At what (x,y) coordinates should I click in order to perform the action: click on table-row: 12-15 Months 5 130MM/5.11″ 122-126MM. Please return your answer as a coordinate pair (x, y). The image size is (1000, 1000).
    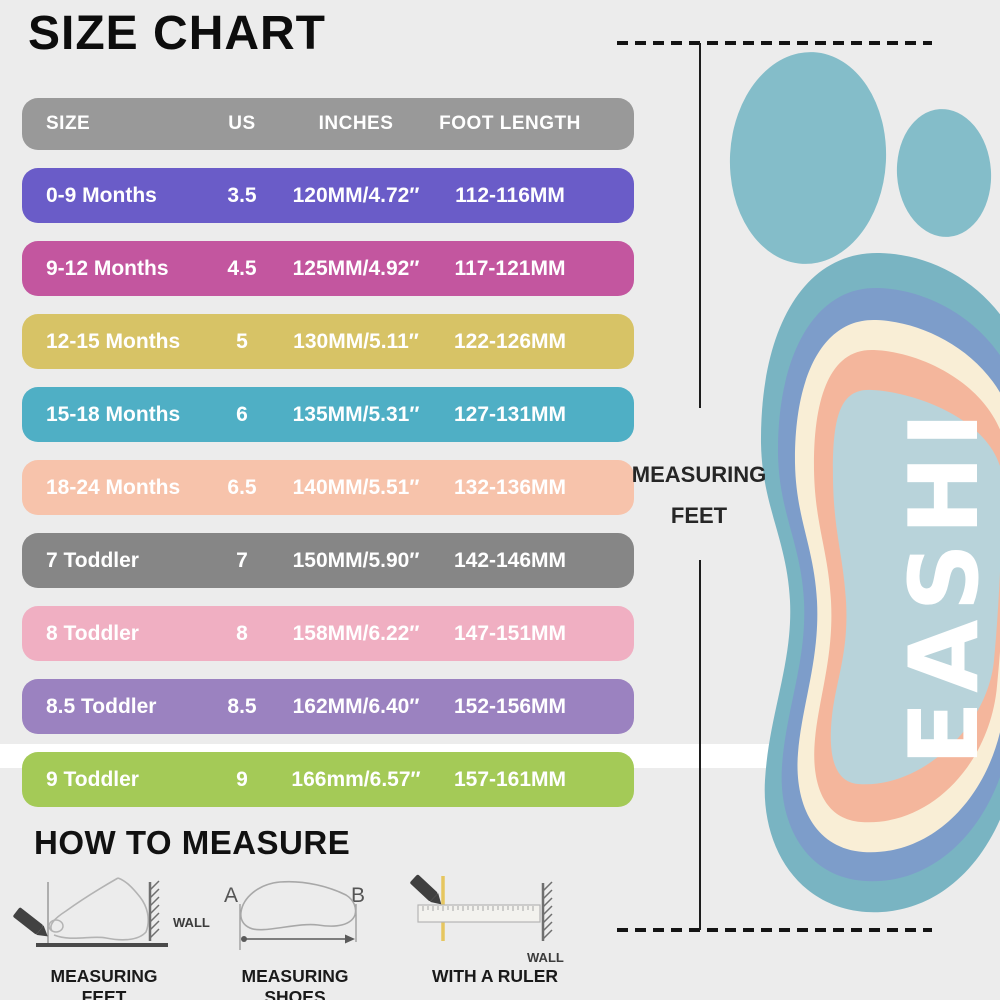
    Looking at the image, I should click on (328, 341).